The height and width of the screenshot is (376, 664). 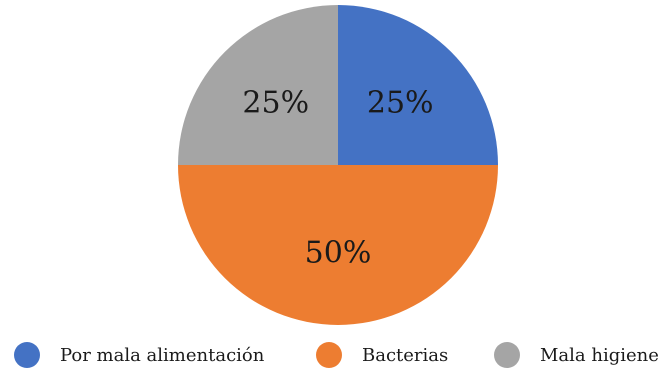 I want to click on legend-item-mala-higiene: Mala higiene, so click(x=576, y=355).